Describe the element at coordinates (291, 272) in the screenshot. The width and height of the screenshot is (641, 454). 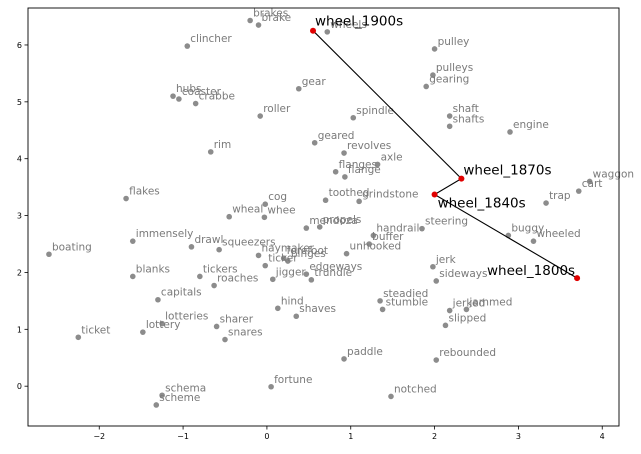
I see `word-label: jigger` at that location.